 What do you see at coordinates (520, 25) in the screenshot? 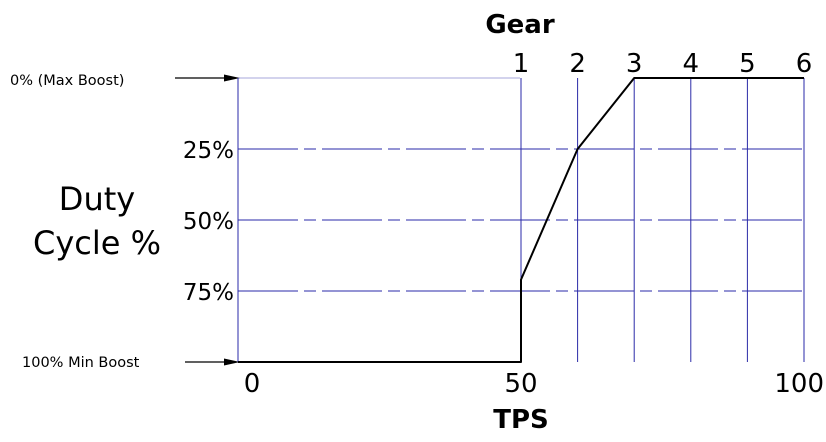
I see `chart-title: Gear` at bounding box center [520, 25].